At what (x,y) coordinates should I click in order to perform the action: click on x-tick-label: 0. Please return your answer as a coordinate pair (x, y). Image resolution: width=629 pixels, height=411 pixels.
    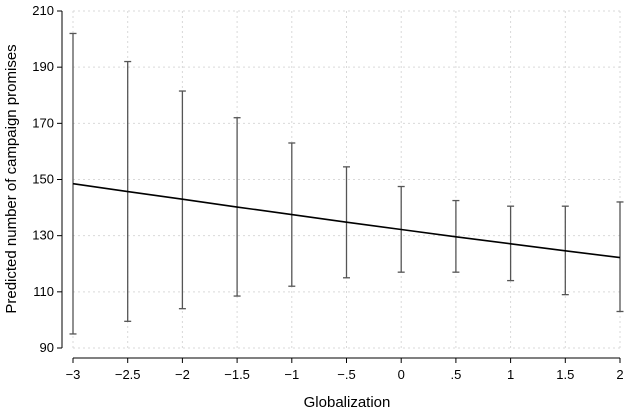
    Looking at the image, I should click on (401, 374).